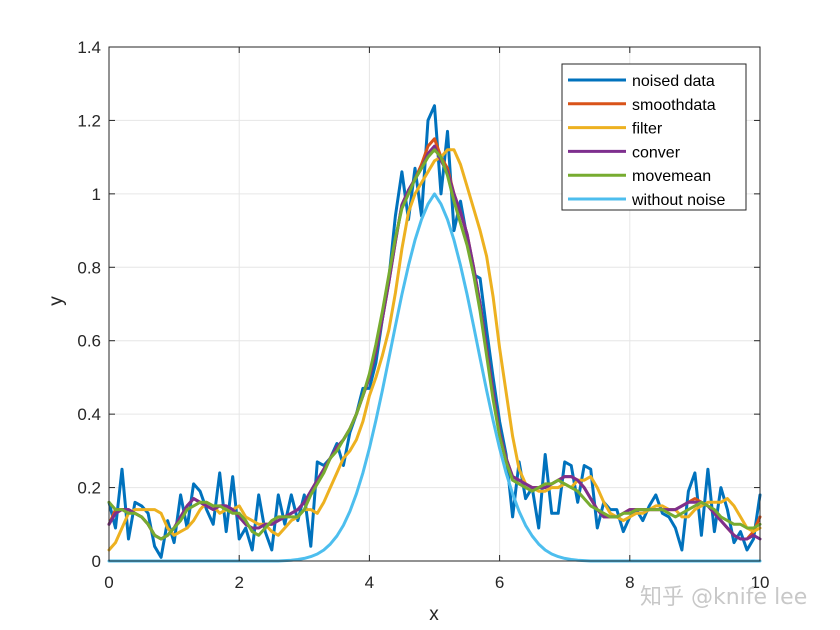  I want to click on watermark: 知乎 @knife lee, so click(723, 597).